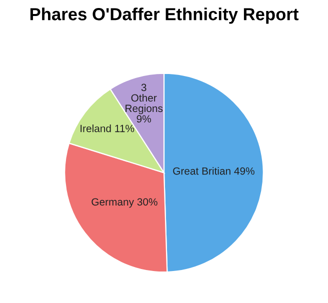  I want to click on slice-label: Great Britian 49%, so click(213, 171).